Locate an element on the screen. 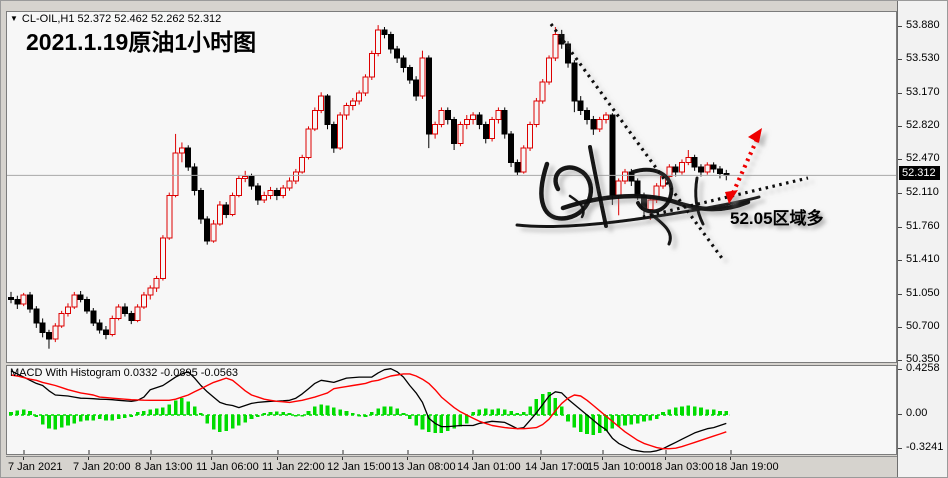 This screenshot has width=948, height=478. macd-chart is located at coordinates (370, 411).